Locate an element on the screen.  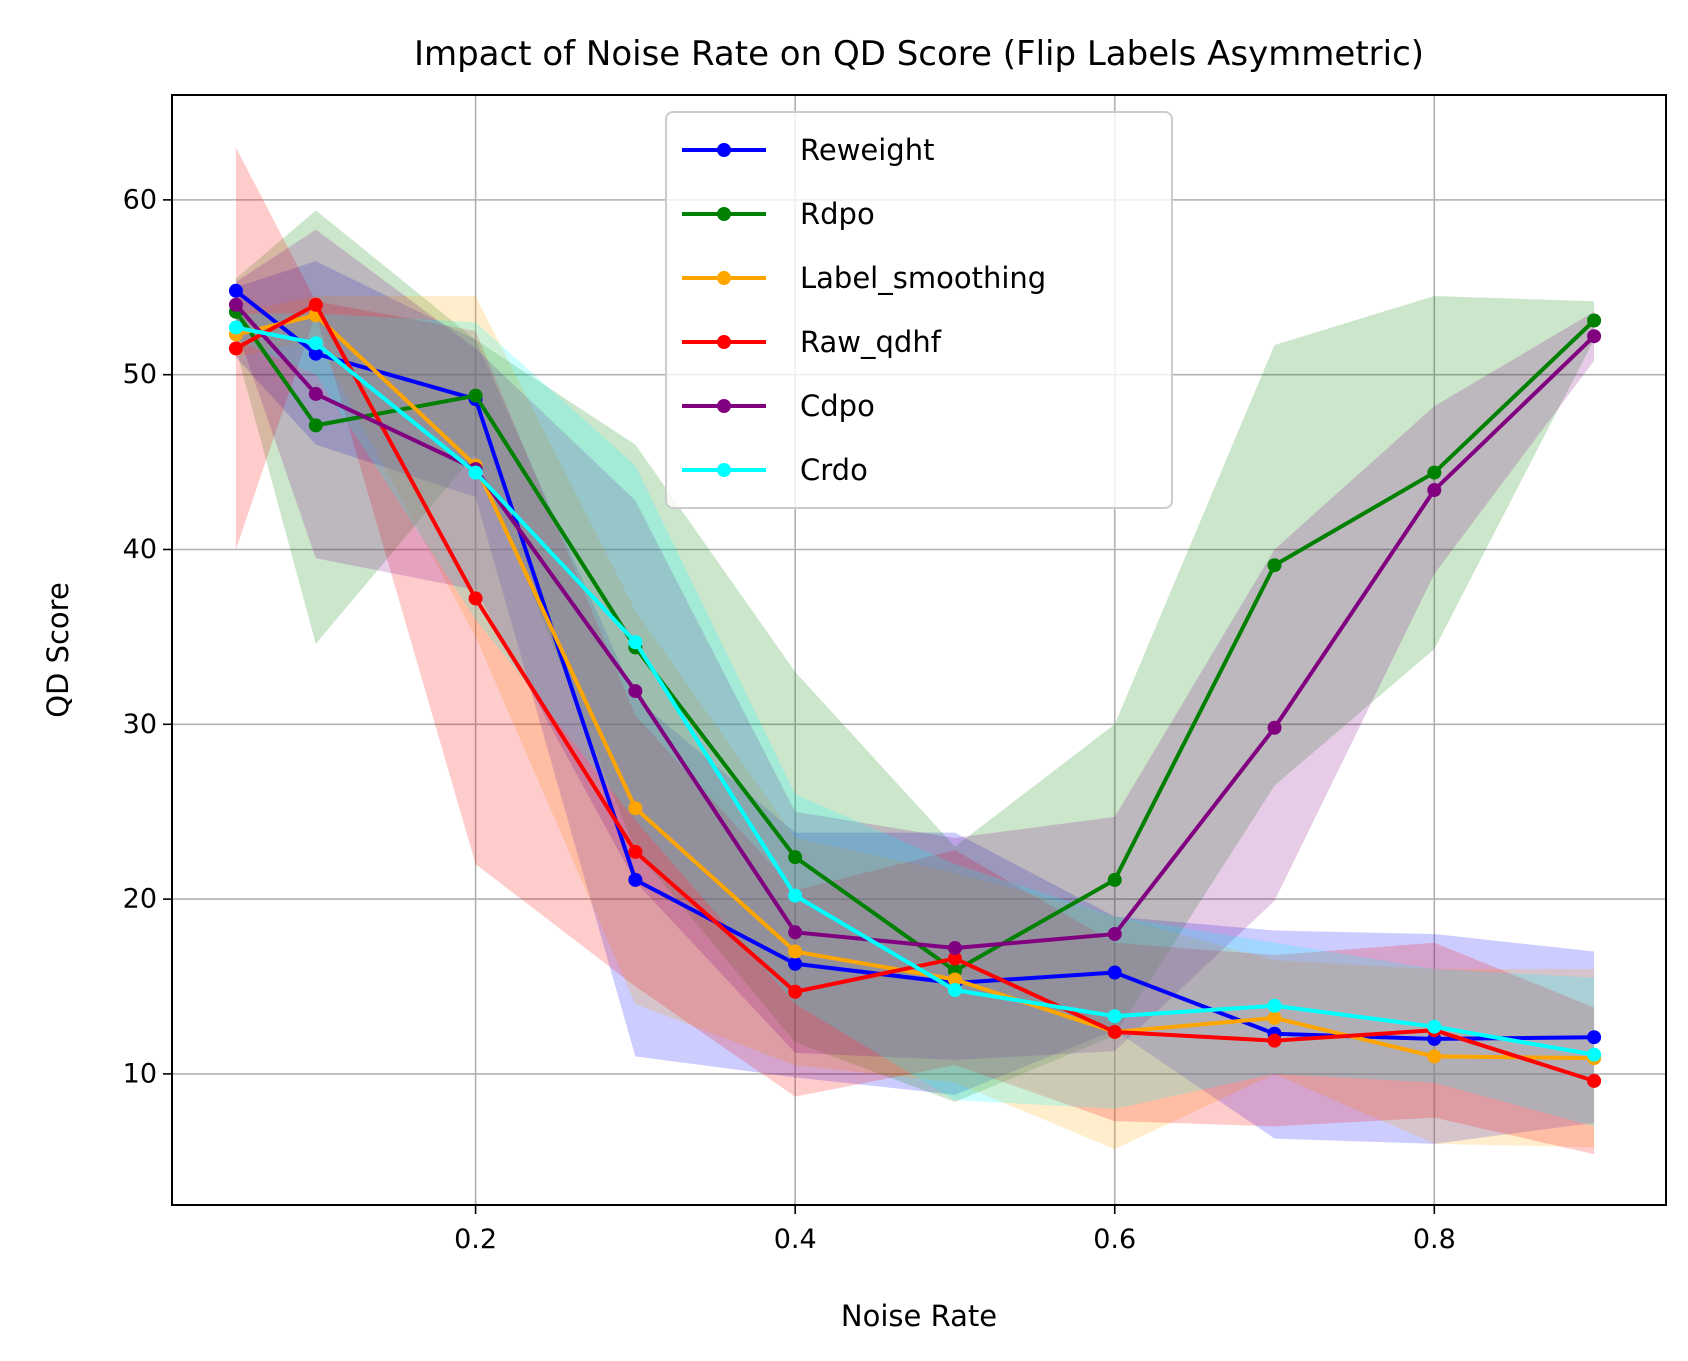
legend-label: Reweight is located at coordinates (867, 150).